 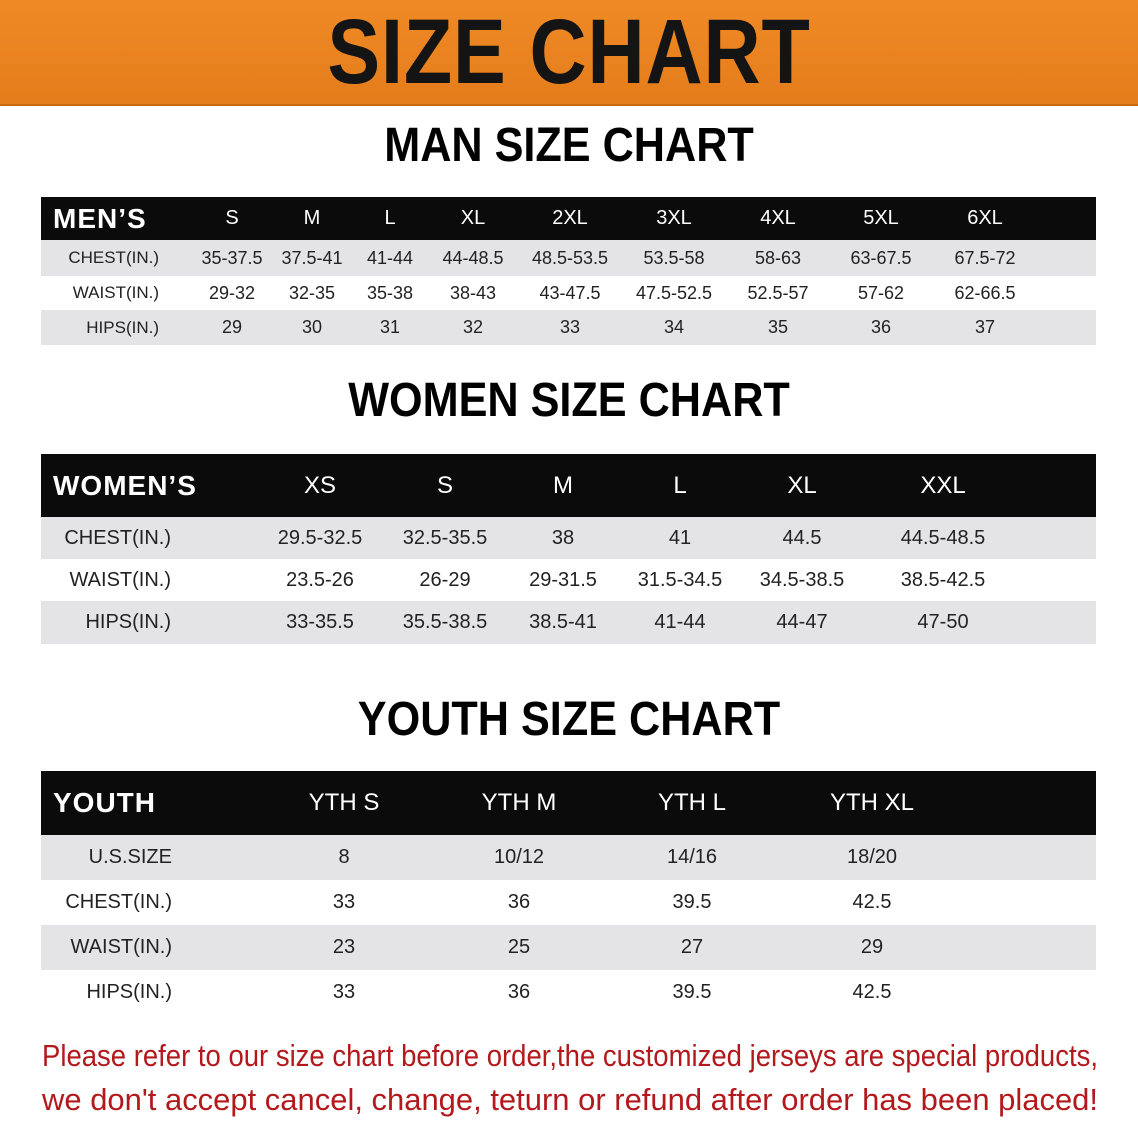 What do you see at coordinates (320, 537) in the screenshot?
I see `table-cell: 29.5-32.5` at bounding box center [320, 537].